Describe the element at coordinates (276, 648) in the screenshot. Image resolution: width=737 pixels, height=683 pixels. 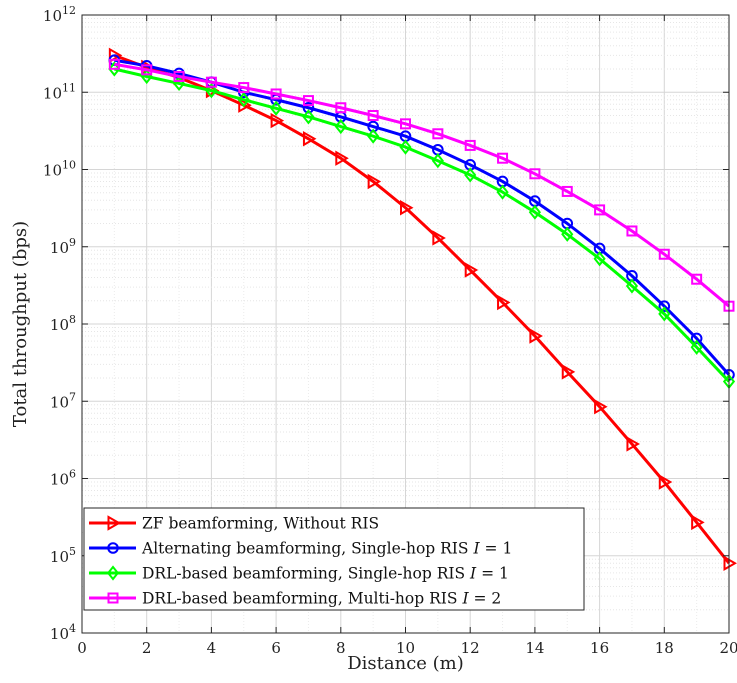
I see `x-tick-label: 6` at that location.